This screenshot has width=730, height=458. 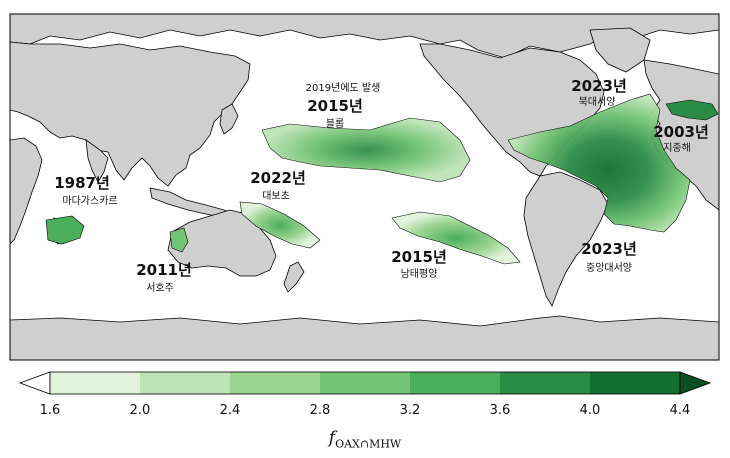 What do you see at coordinates (500, 410) in the screenshot?
I see `colorbar-tick-label: 3.6` at bounding box center [500, 410].